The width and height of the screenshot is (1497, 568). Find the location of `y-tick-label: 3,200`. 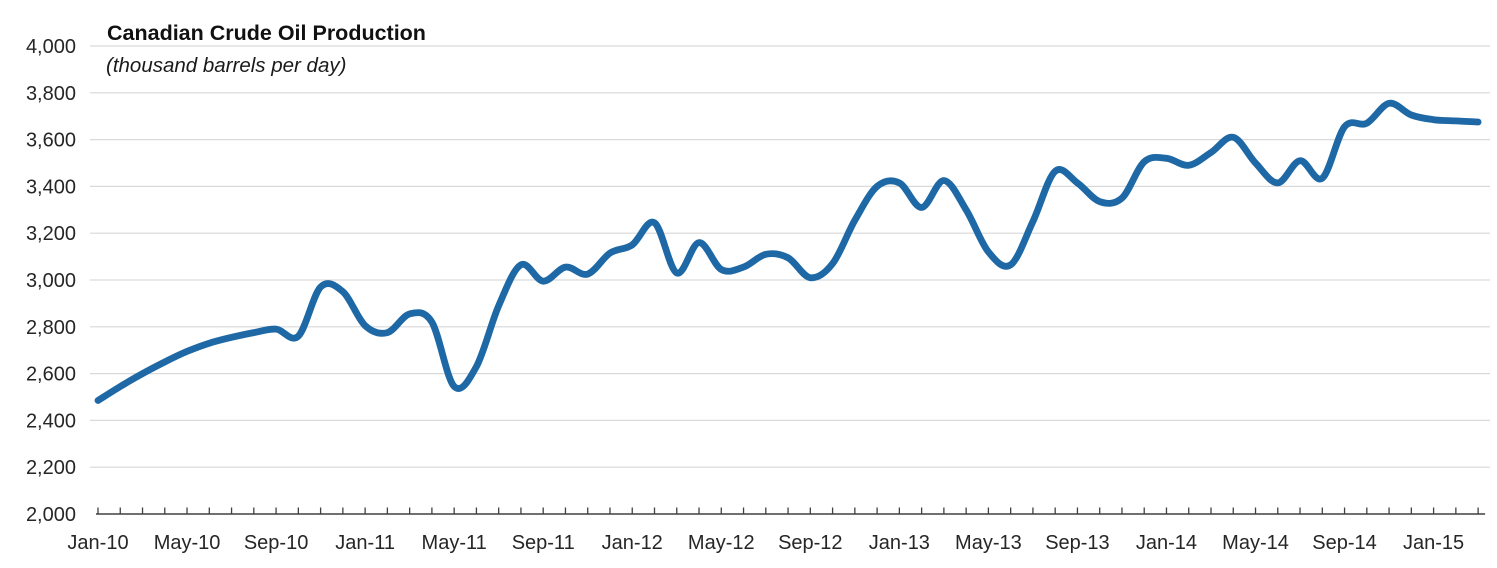

y-tick-label: 3,200 is located at coordinates (51, 234).